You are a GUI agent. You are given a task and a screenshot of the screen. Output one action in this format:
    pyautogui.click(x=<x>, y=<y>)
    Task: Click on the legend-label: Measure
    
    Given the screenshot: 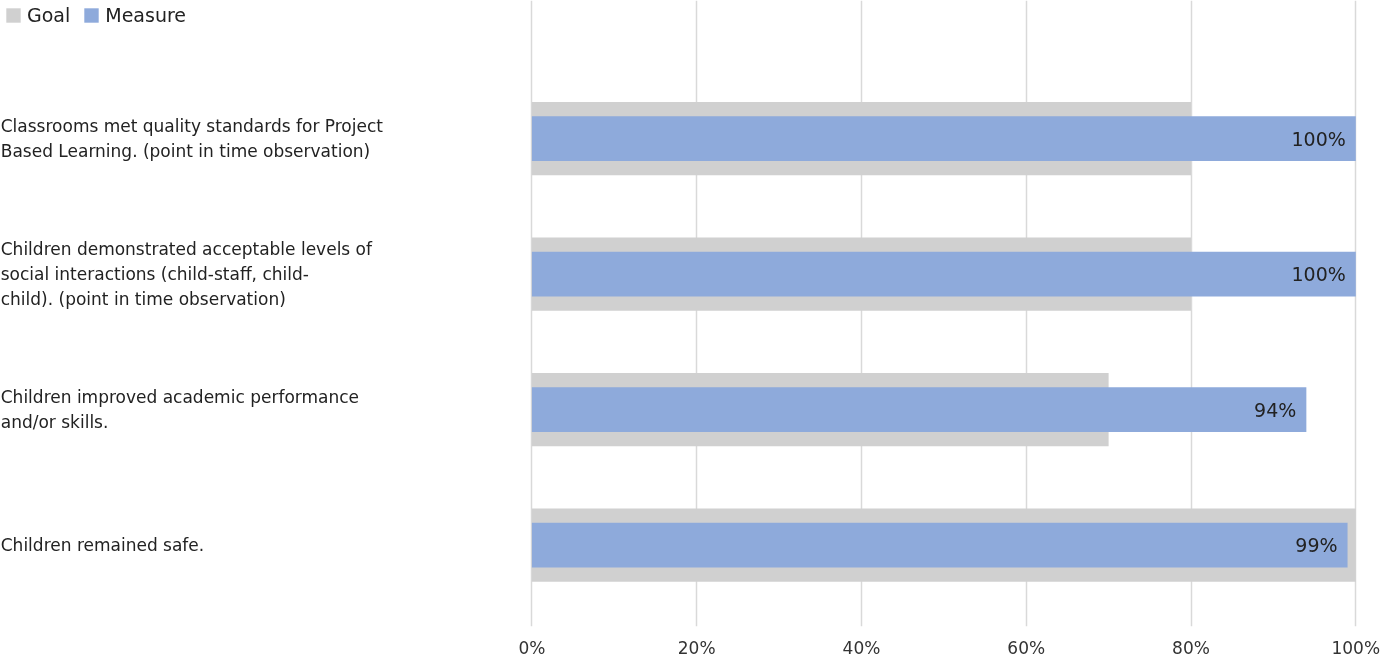 What is the action you would take?
    pyautogui.click(x=146, y=15)
    